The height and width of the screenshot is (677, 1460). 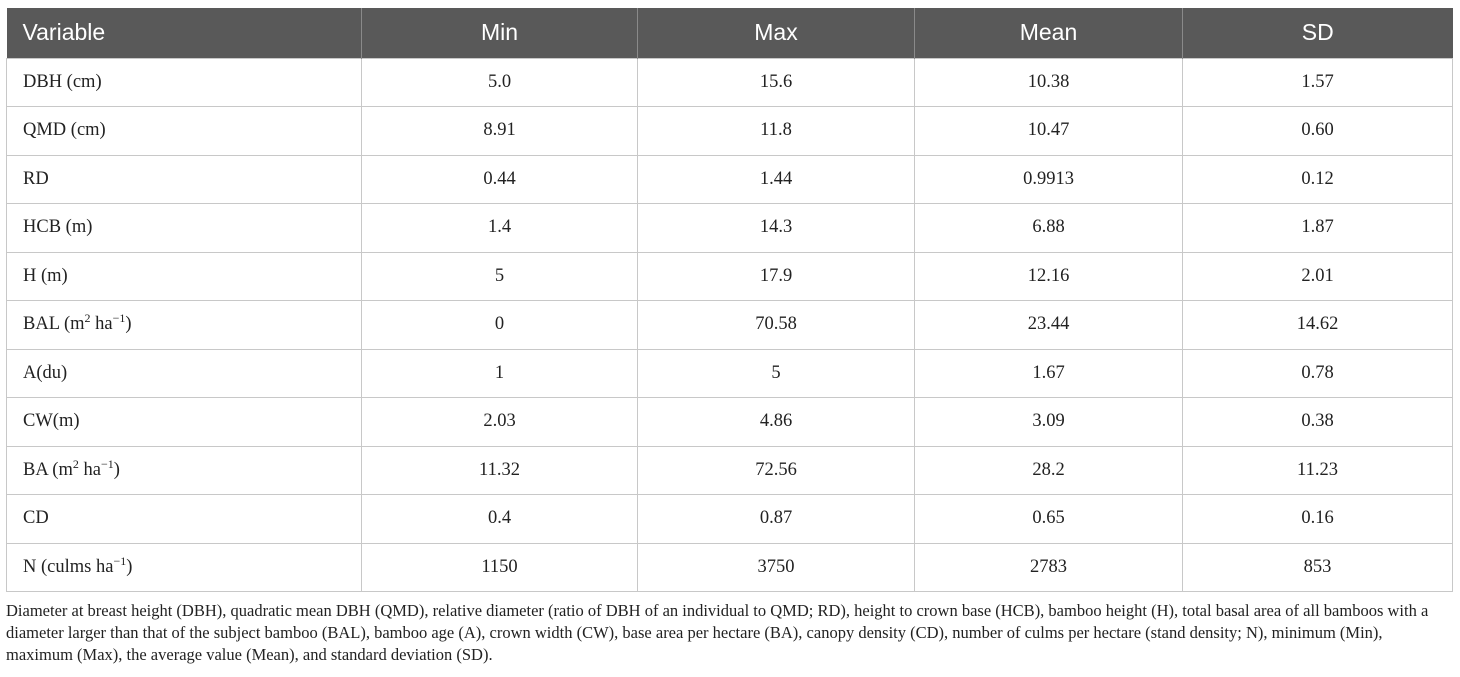 I want to click on header-row: Variable Min Max Mean SD, so click(x=729, y=33).